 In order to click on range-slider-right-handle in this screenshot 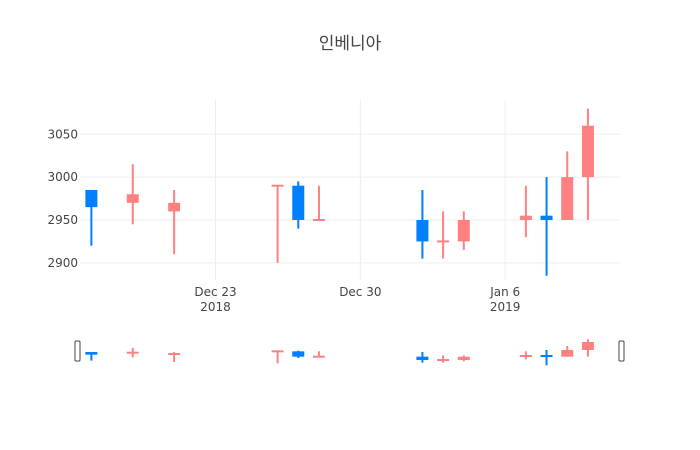, I will do `click(621, 351)`.